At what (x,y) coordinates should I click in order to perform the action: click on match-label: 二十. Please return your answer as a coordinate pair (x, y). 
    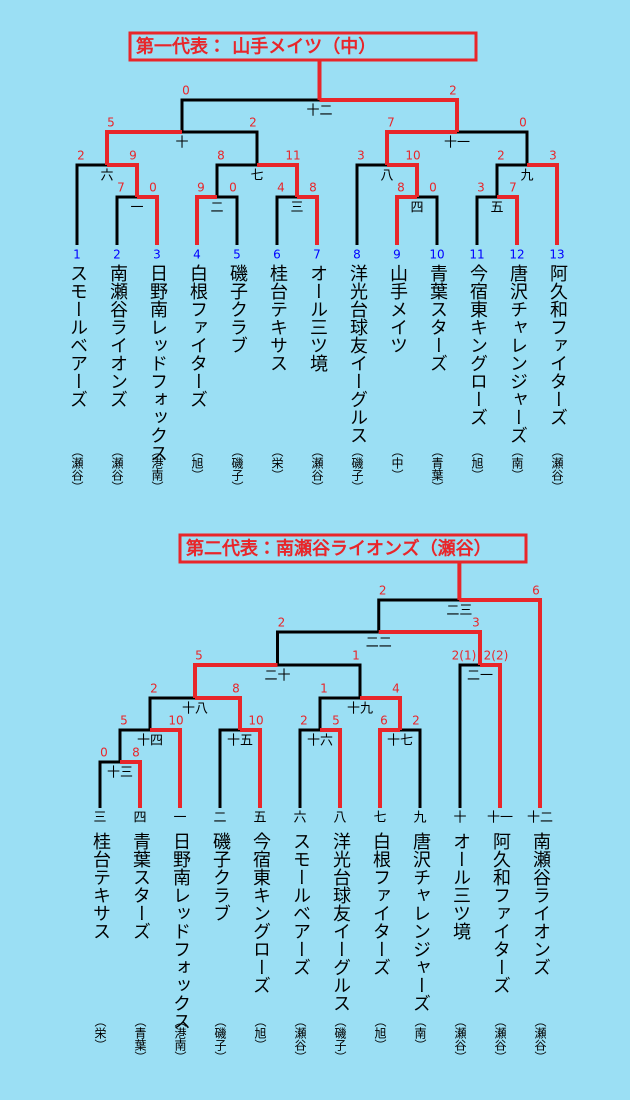
    Looking at the image, I should click on (277, 676).